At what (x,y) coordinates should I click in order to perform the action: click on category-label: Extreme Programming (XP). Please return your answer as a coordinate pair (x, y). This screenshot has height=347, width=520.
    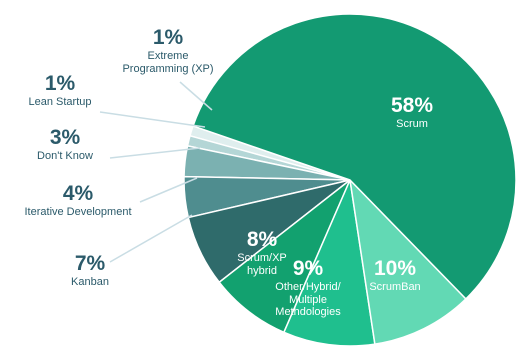
    Looking at the image, I should click on (168, 62).